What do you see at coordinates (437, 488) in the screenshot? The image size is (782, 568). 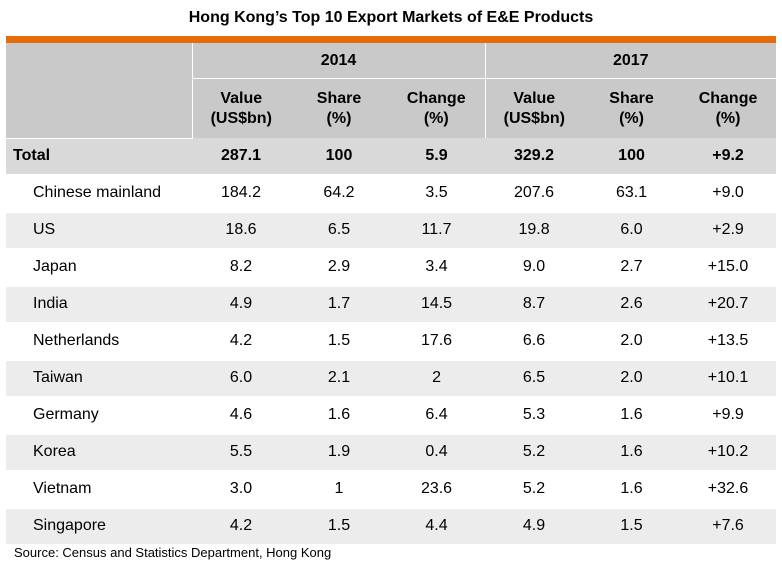 I see `change-2014: 23.6` at bounding box center [437, 488].